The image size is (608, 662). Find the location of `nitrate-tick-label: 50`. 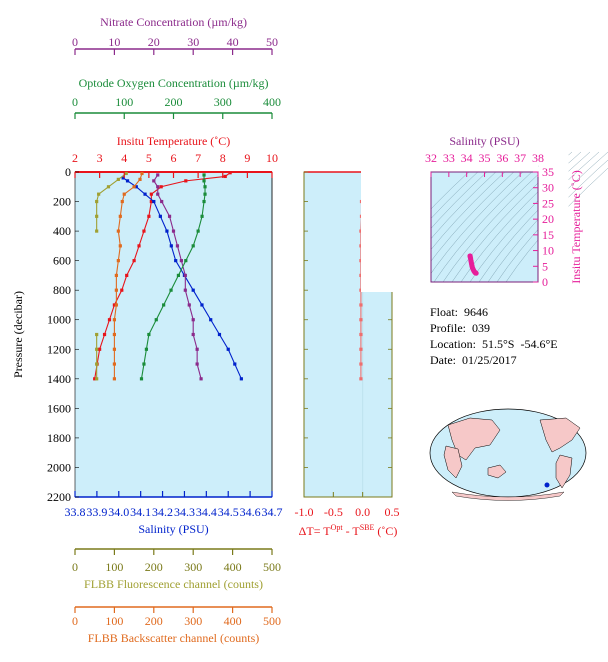

nitrate-tick-label: 50 is located at coordinates (272, 42).